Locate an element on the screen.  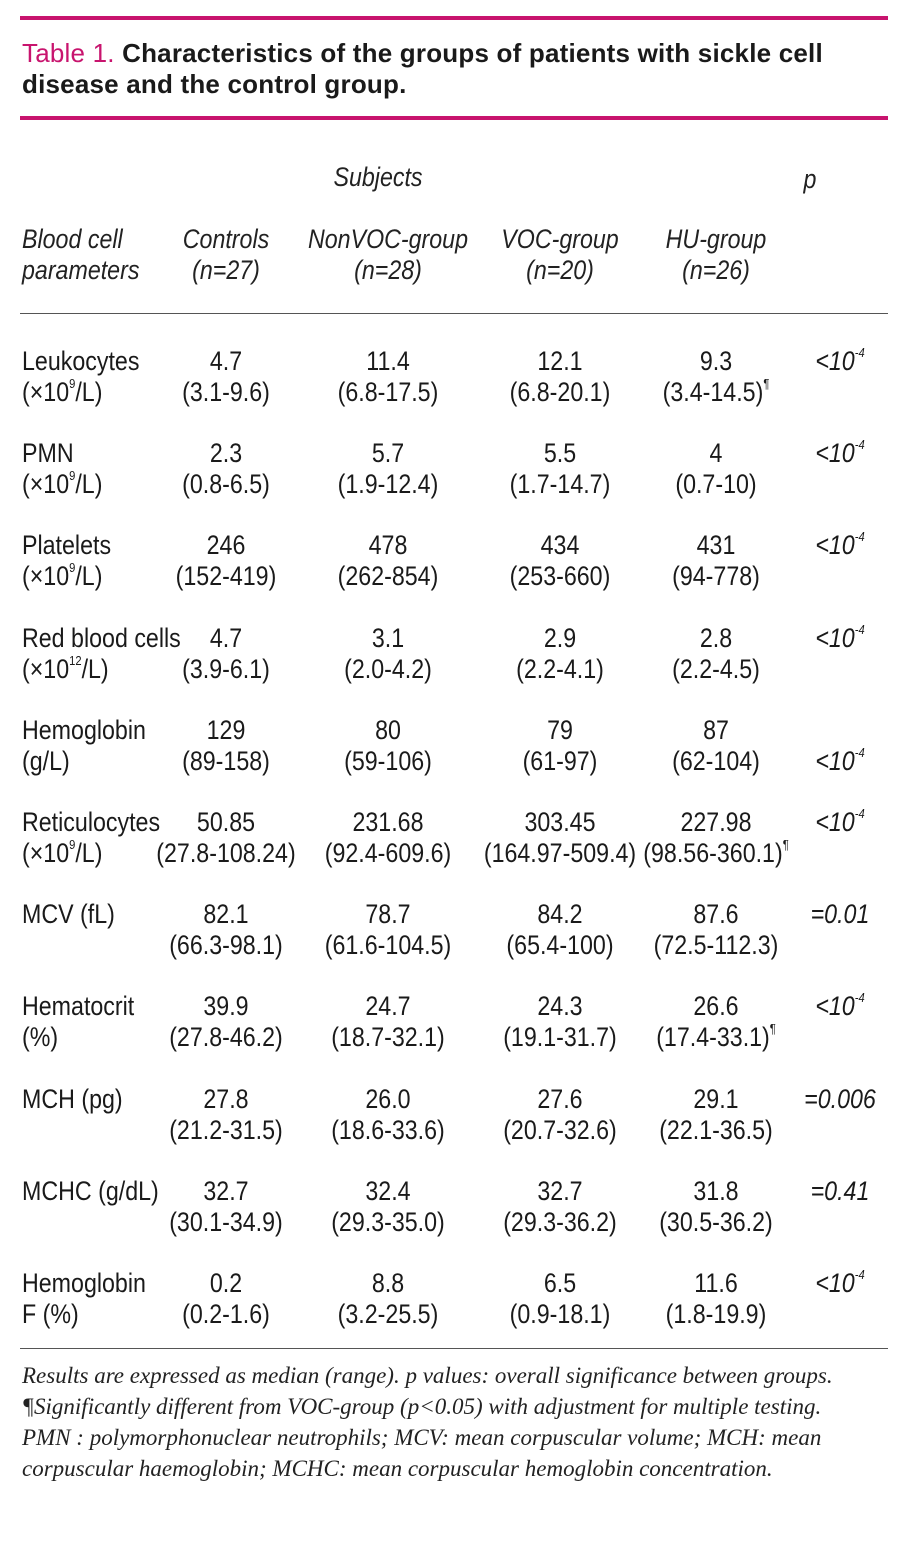
cell-range: (262-854) is located at coordinates (388, 576).